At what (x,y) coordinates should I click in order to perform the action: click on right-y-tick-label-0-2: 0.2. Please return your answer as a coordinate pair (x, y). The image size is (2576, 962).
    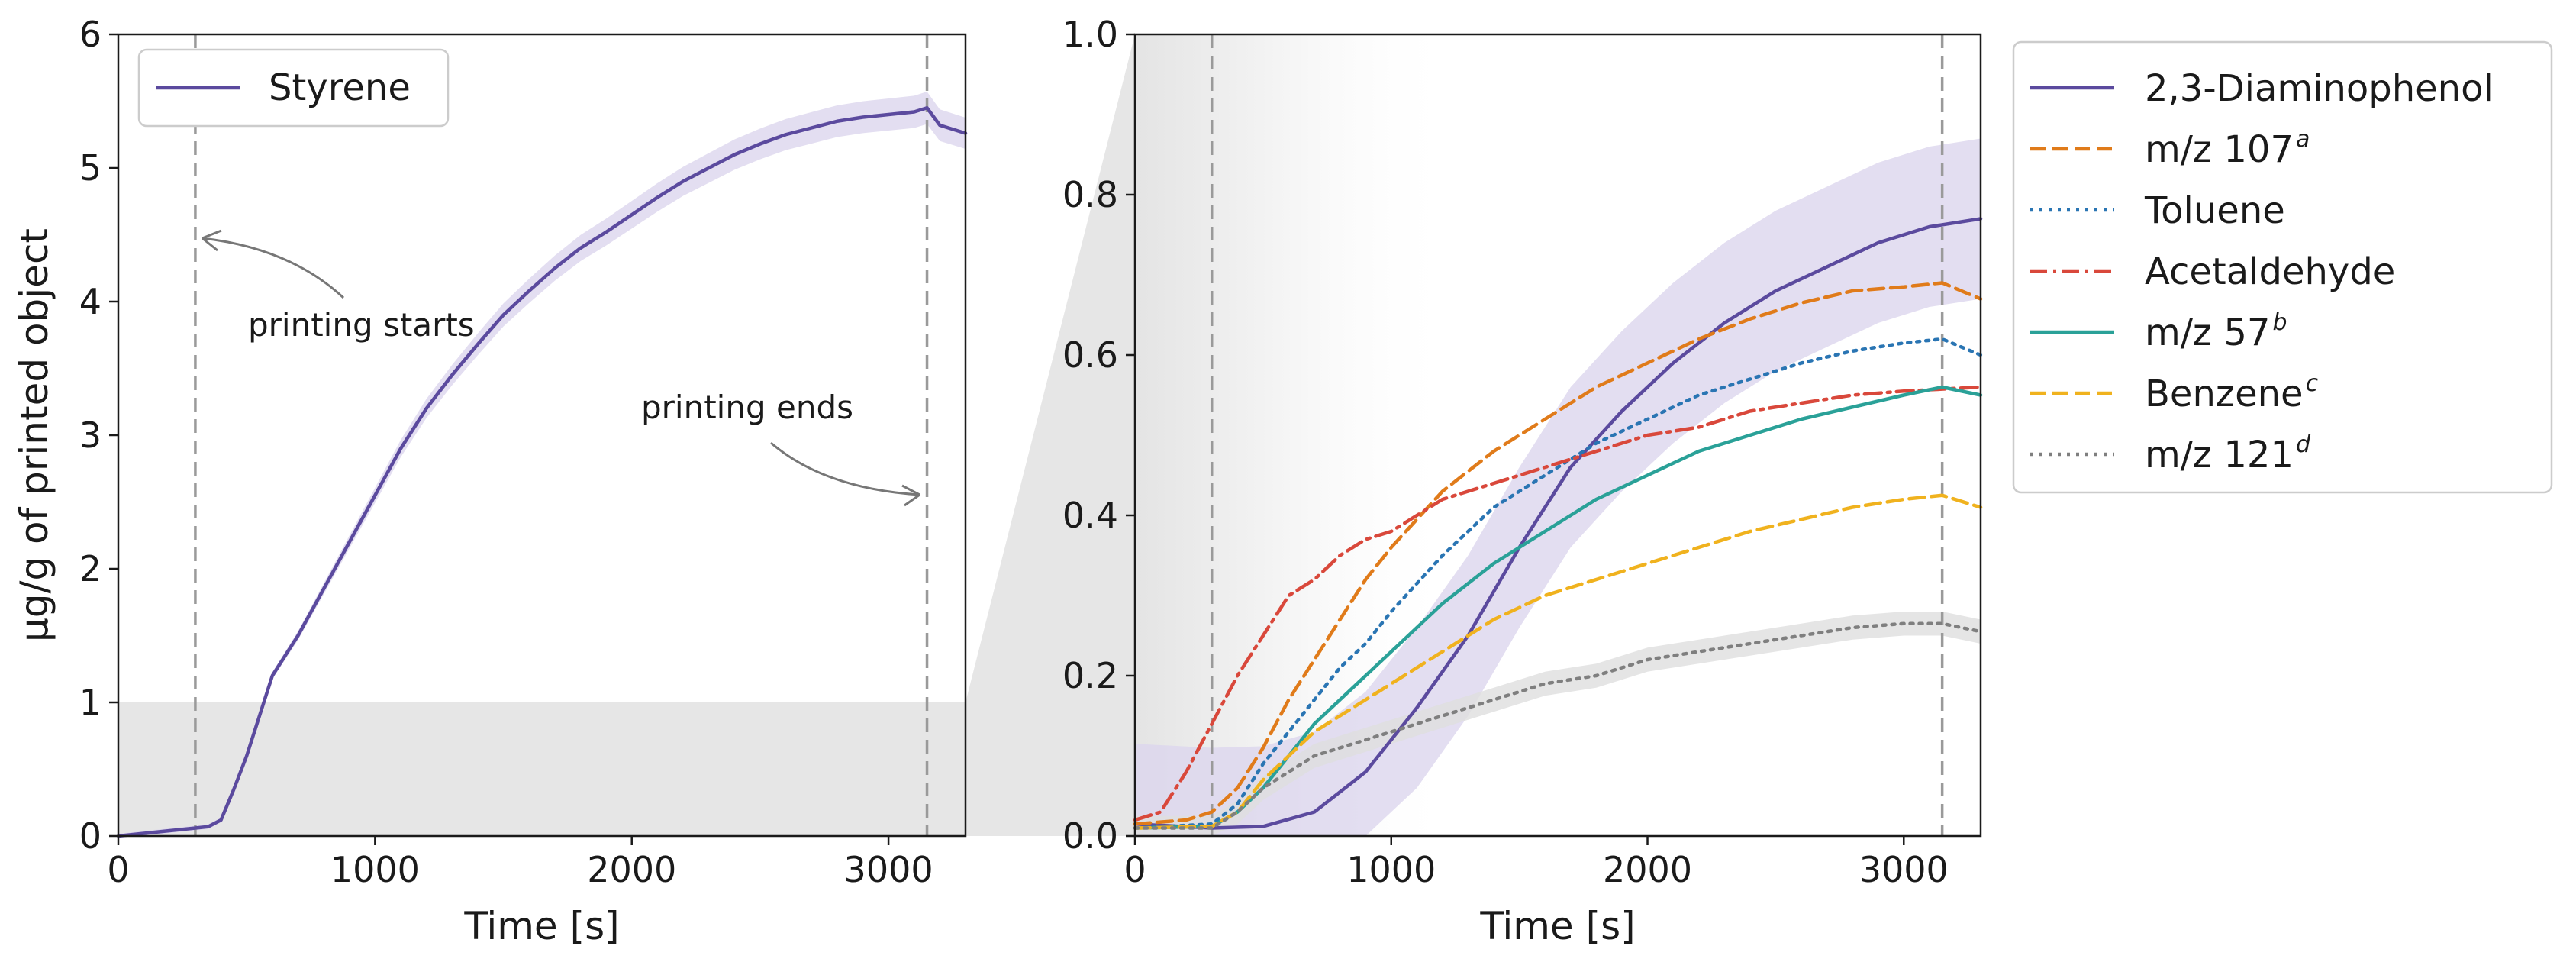
    Looking at the image, I should click on (1090, 675).